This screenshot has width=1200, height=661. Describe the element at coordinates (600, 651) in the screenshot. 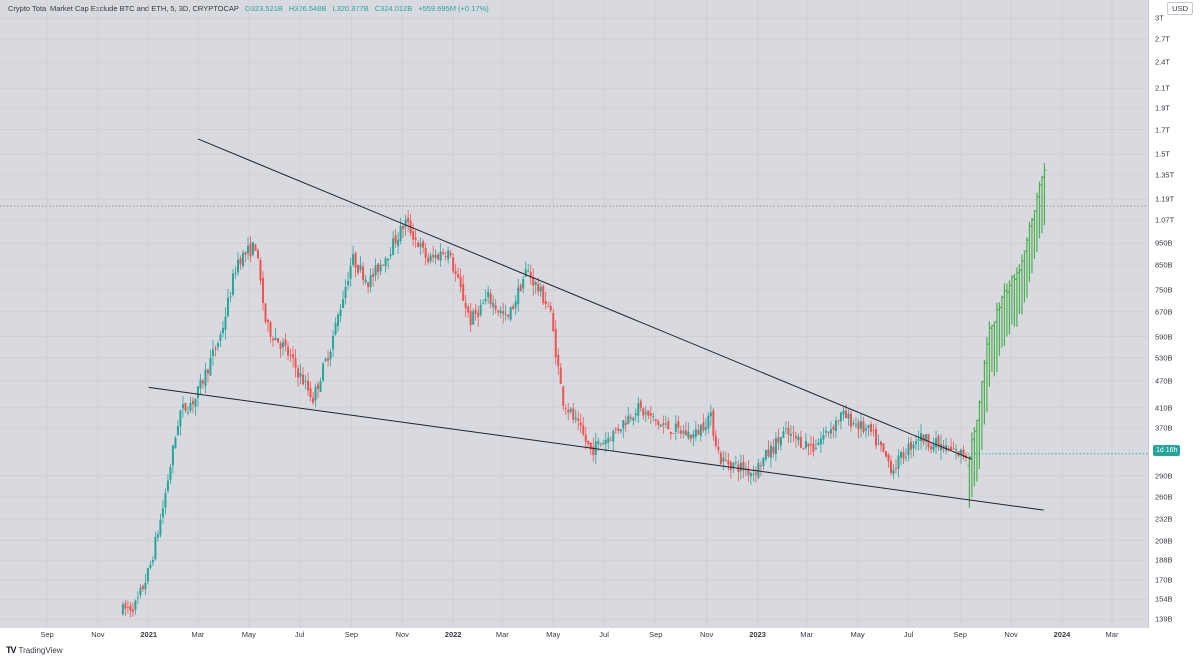

I see `footer: TV TradingView` at that location.